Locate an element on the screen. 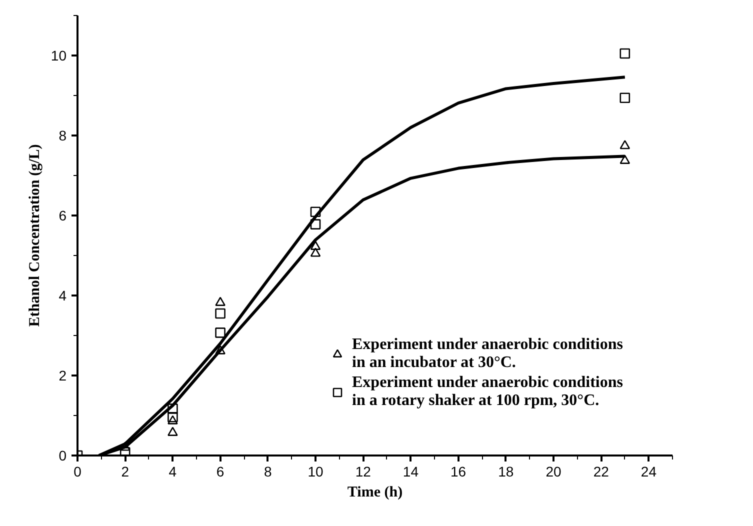  x-tick-label: 8 is located at coordinates (268, 472).